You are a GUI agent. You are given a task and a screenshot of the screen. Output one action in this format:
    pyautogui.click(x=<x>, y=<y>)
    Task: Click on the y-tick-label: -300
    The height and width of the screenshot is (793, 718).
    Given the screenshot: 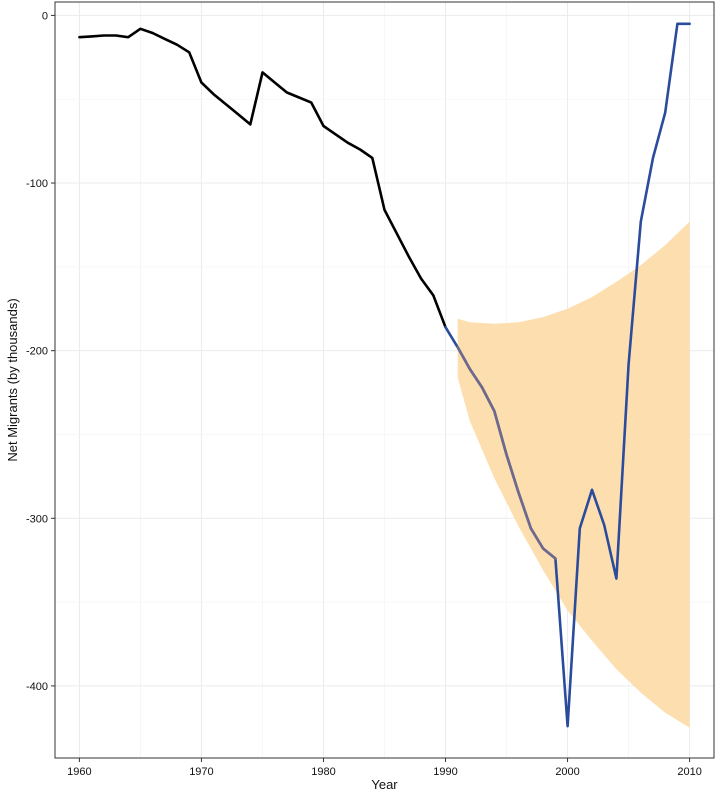 What is the action you would take?
    pyautogui.click(x=37, y=519)
    